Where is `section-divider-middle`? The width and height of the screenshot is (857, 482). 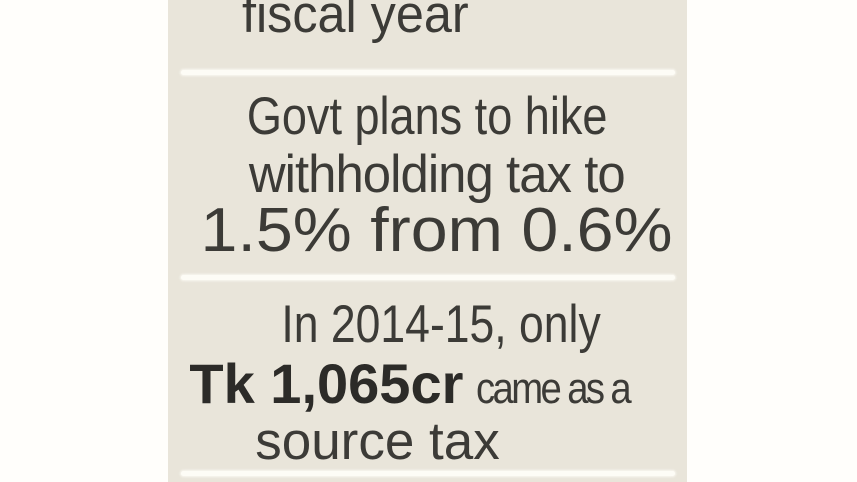
section-divider-middle is located at coordinates (428, 277).